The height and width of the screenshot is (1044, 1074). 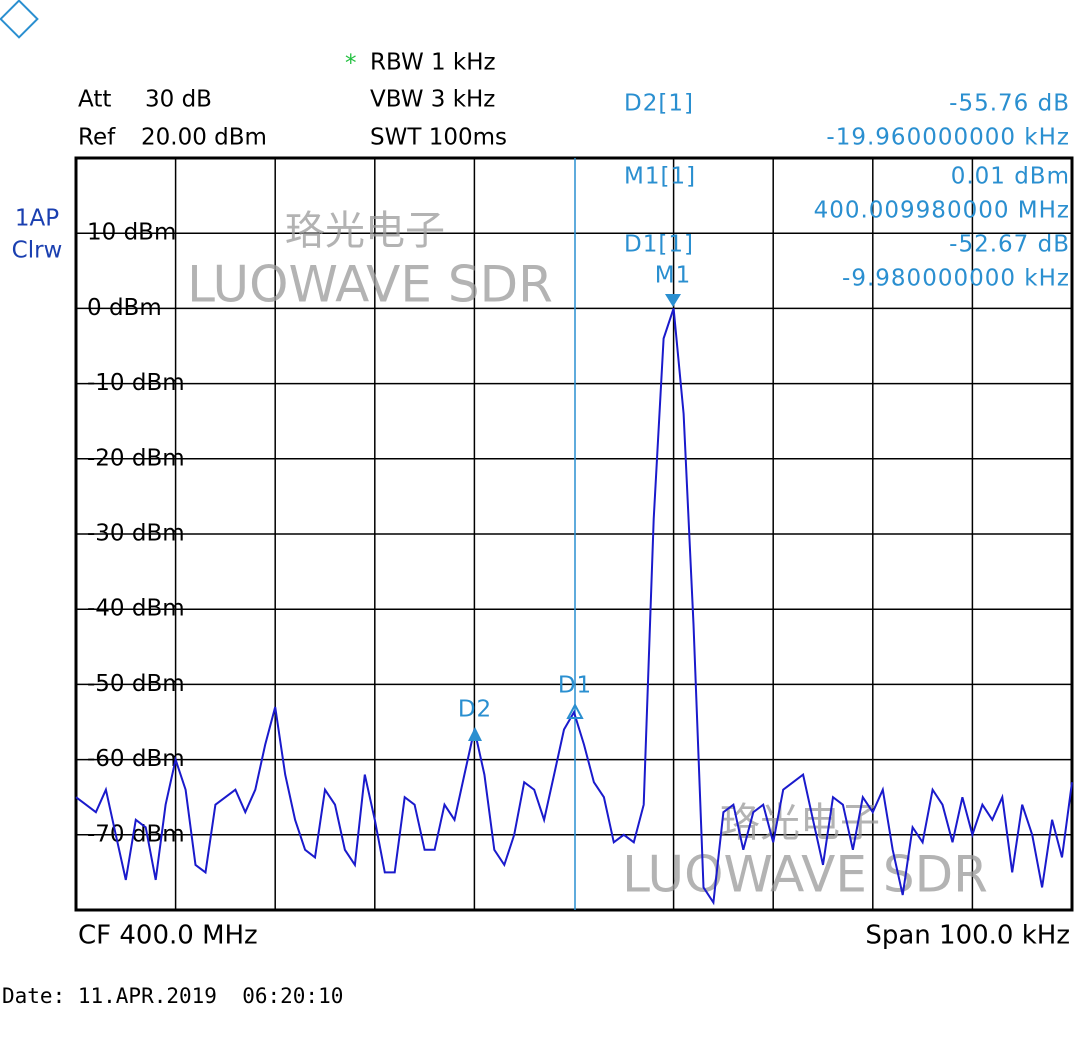 What do you see at coordinates (136, 609) in the screenshot?
I see `y-tick-label: -40 dBm` at bounding box center [136, 609].